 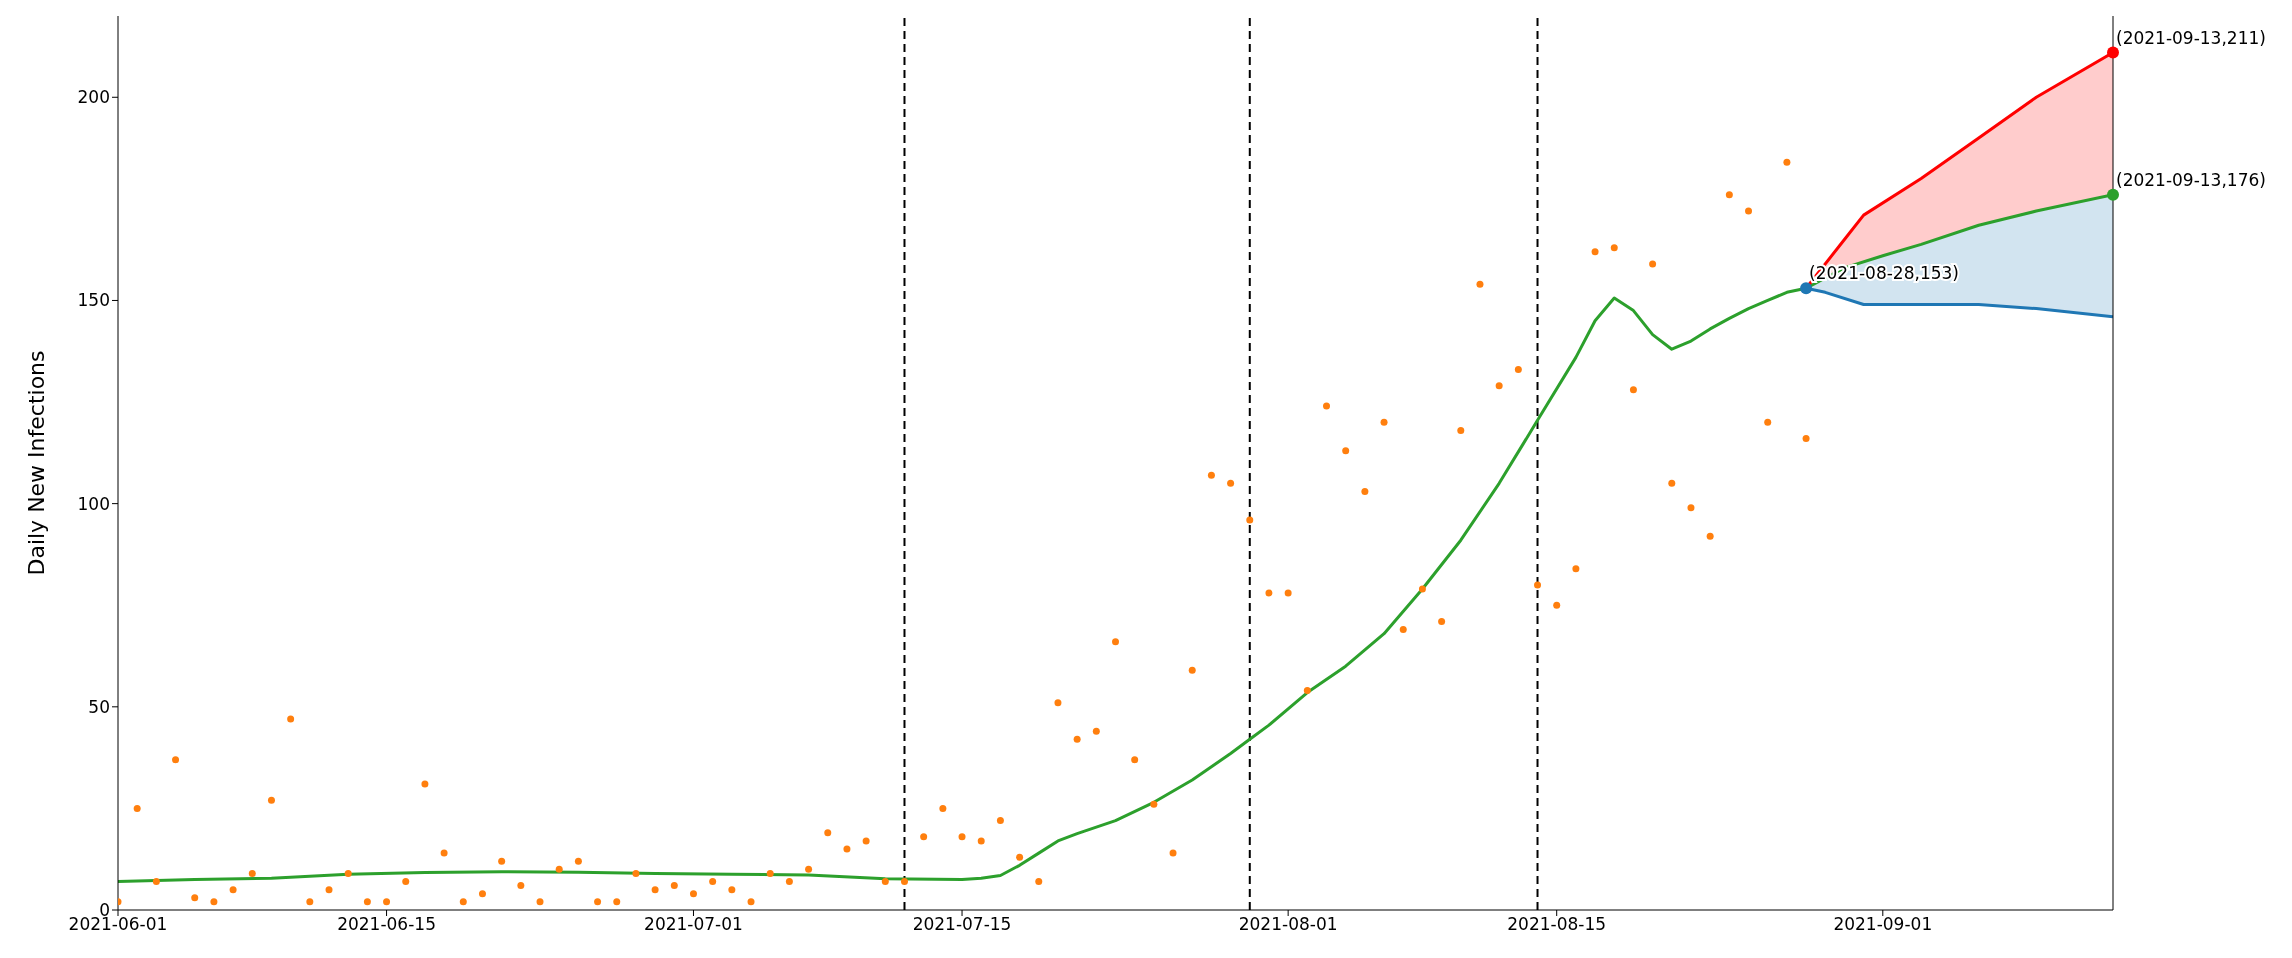 I want to click on x-tick-label: 2021-06-15, so click(x=386, y=924).